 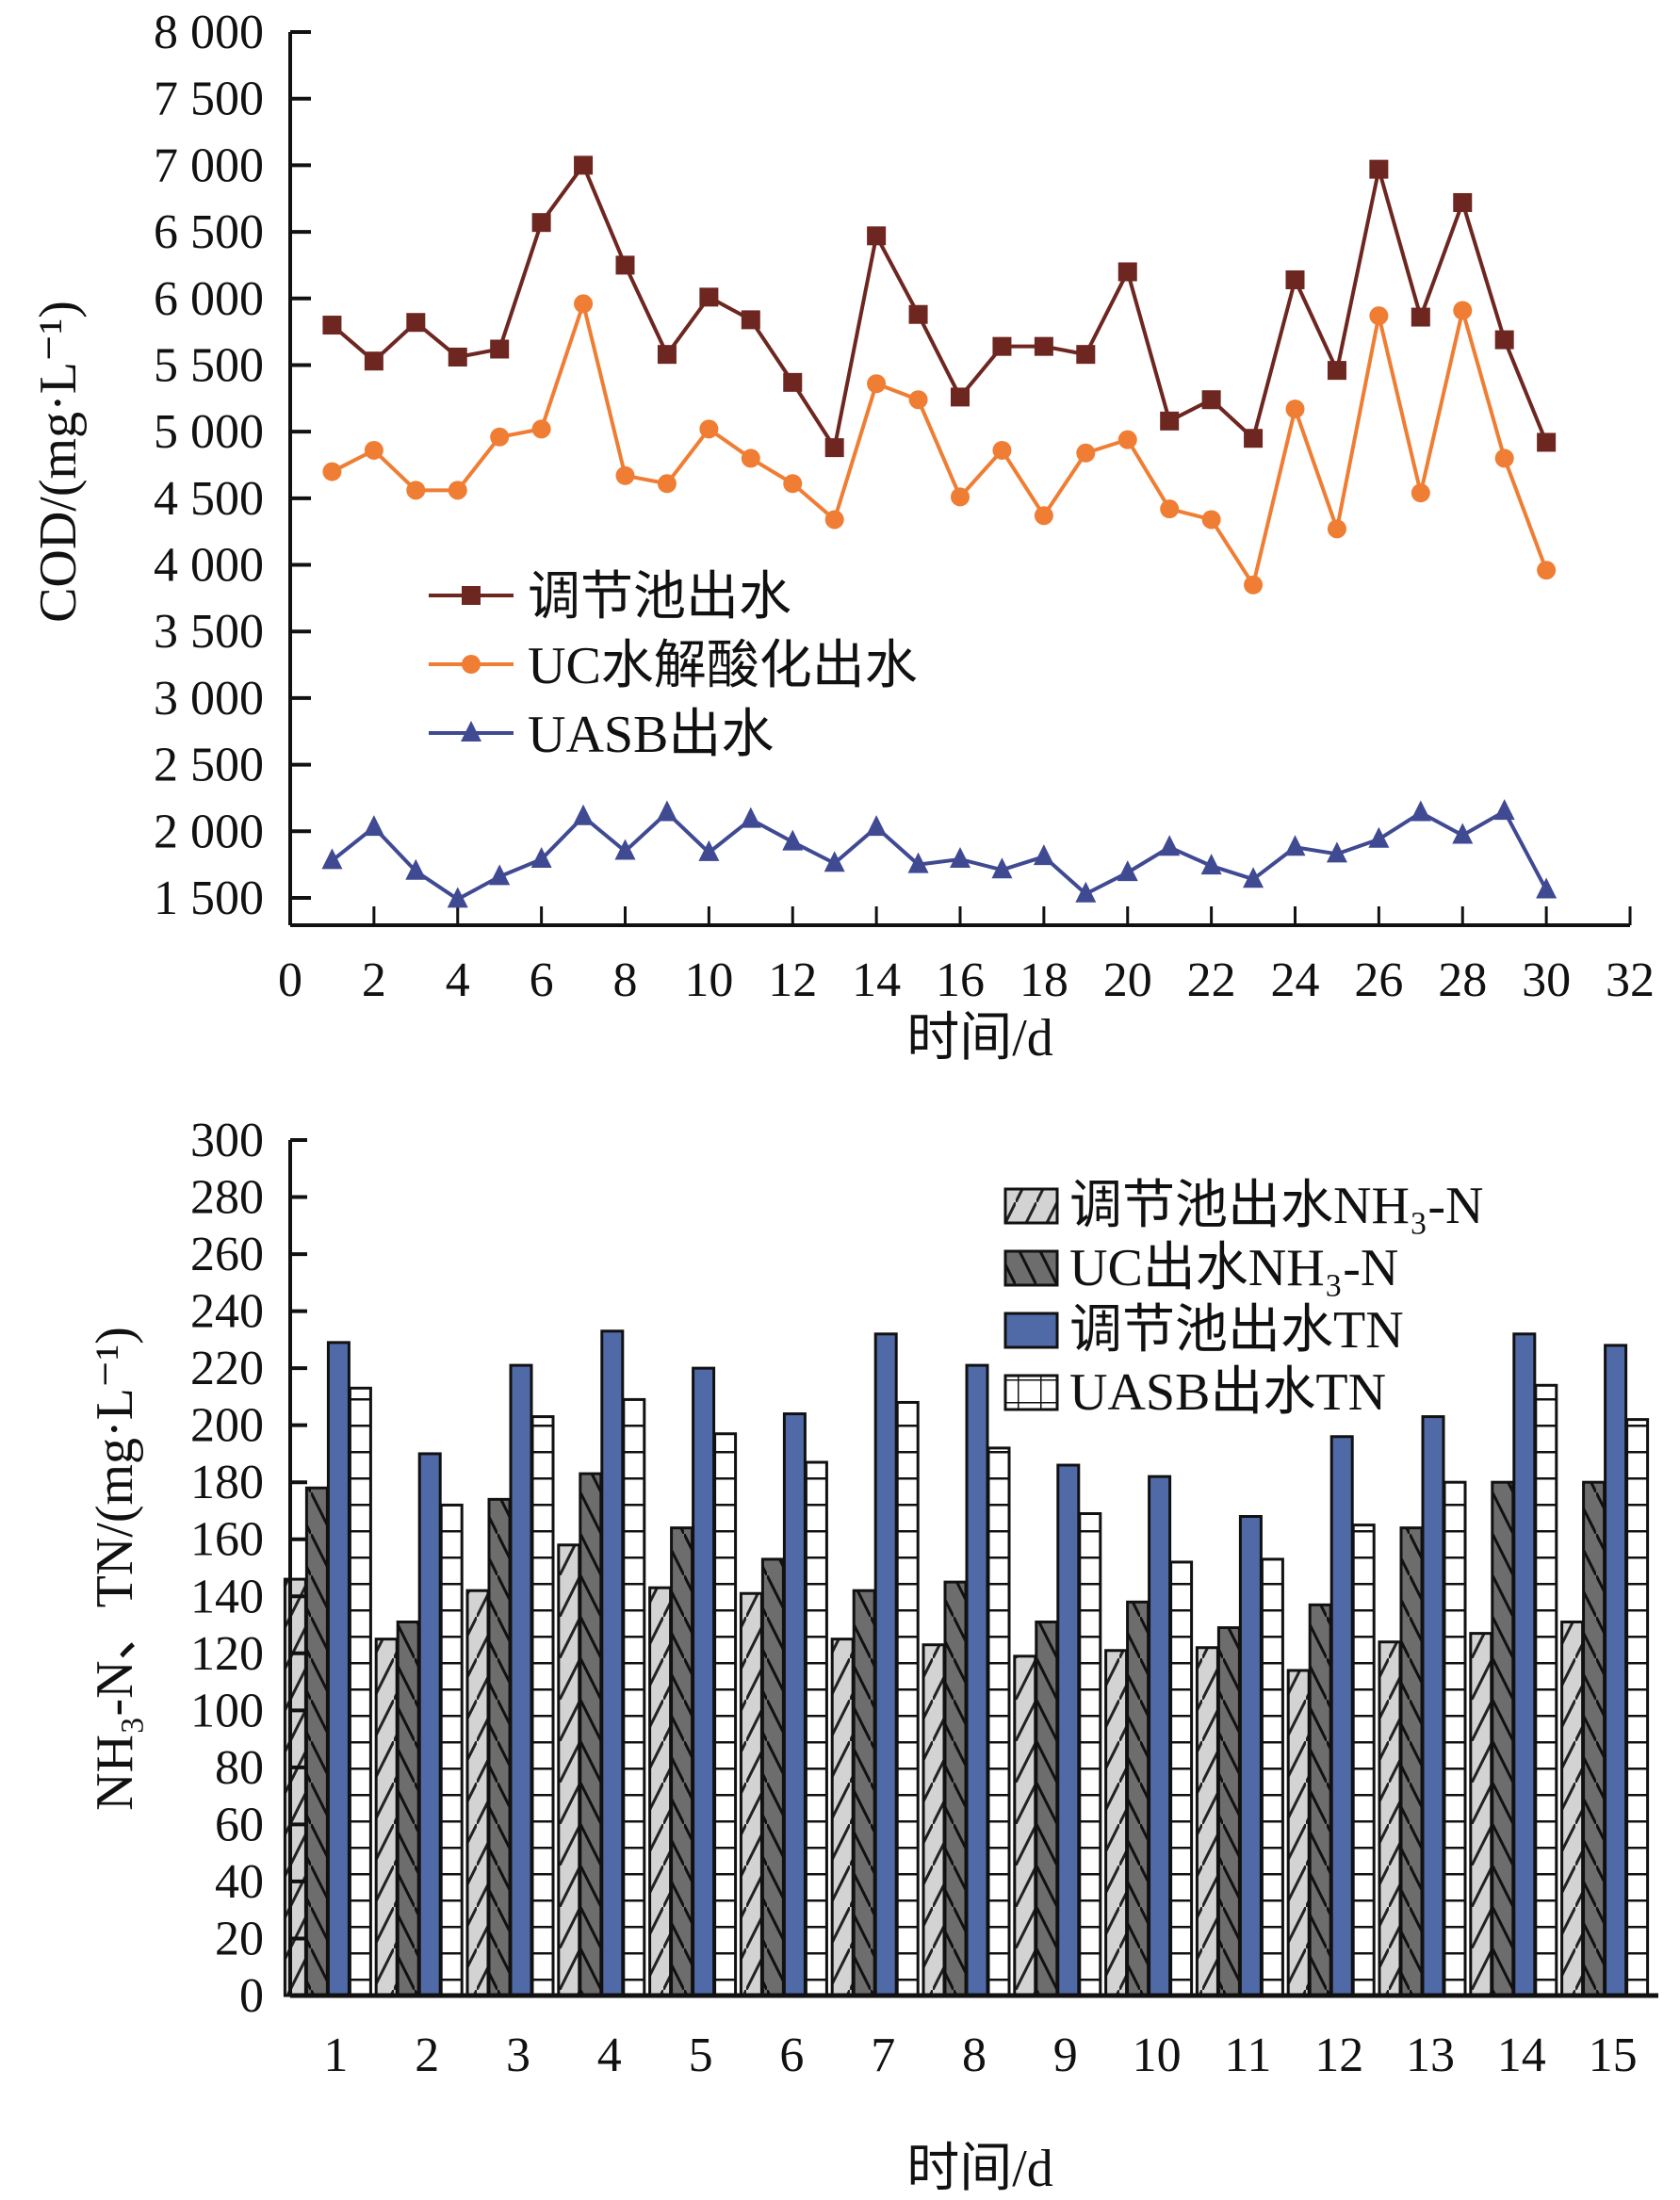 I want to click on x-tick-label: 3, so click(x=518, y=2055).